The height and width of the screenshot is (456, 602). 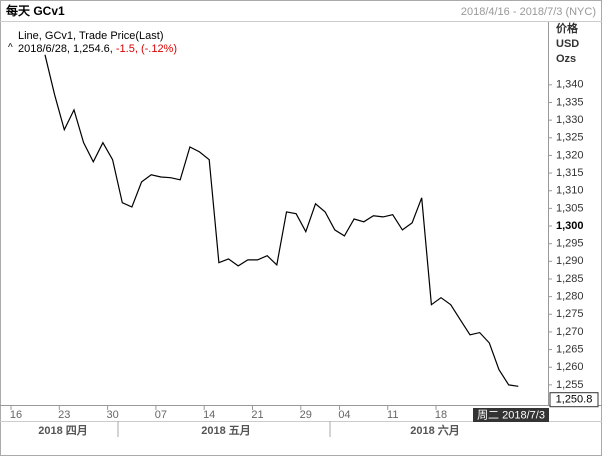 I want to click on cursor-label: 周二 2018/7/3, so click(x=511, y=414).